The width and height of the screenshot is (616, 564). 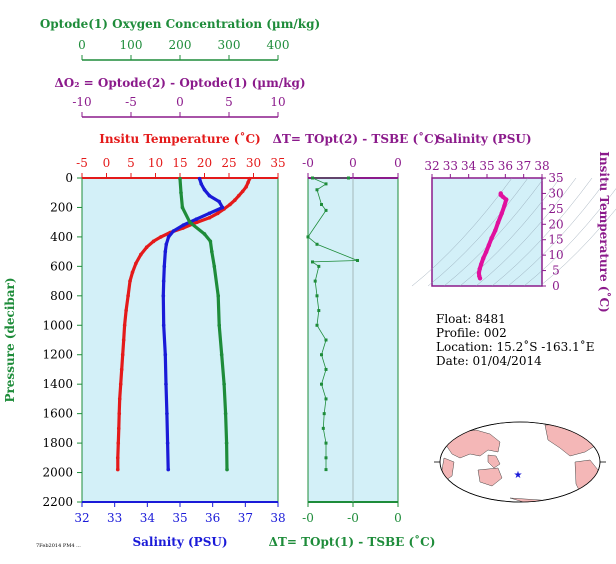 What do you see at coordinates (555, 224) in the screenshot?
I see `ts-y-tick-label: 20` at bounding box center [555, 224].